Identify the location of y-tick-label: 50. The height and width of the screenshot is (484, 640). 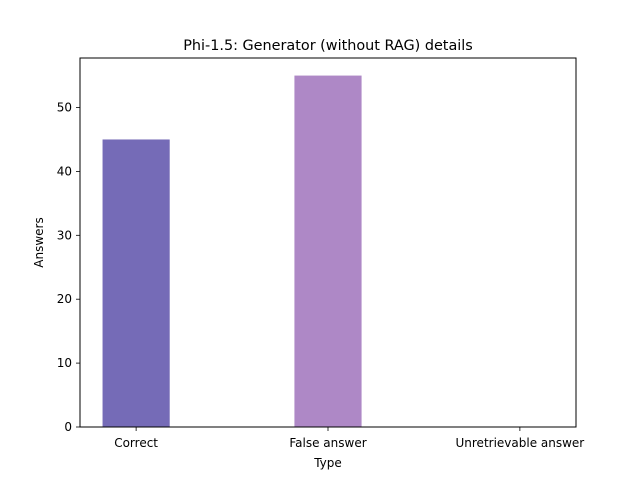
(64, 108).